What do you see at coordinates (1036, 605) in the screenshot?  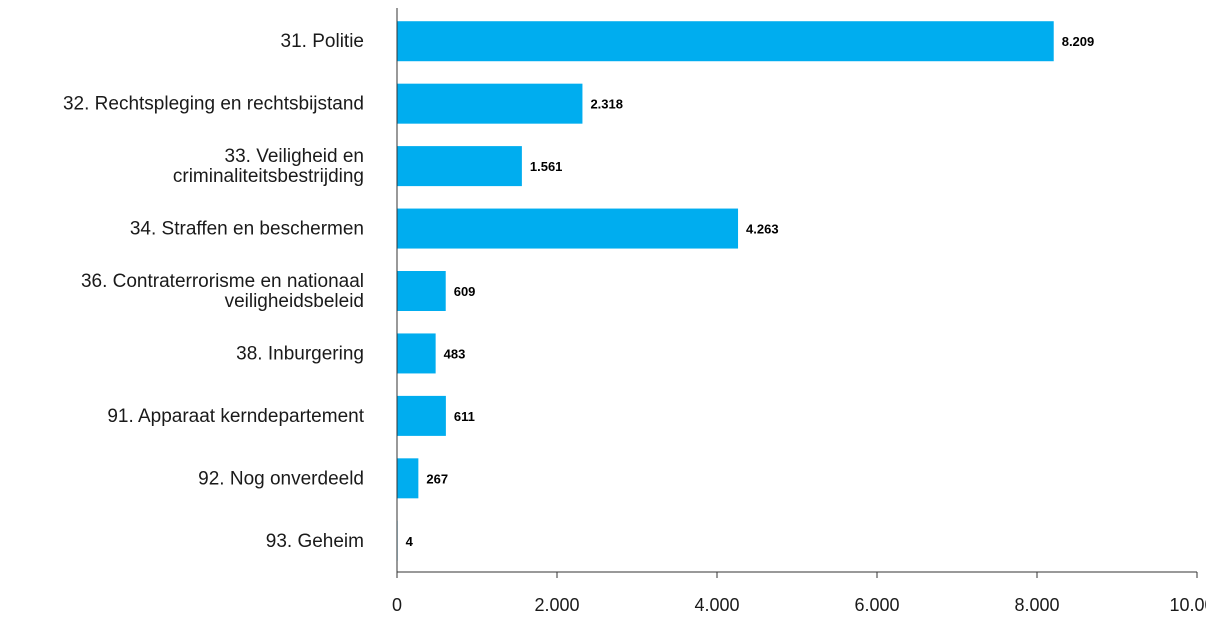 I see `x-tick-label-4: 8.000` at bounding box center [1036, 605].